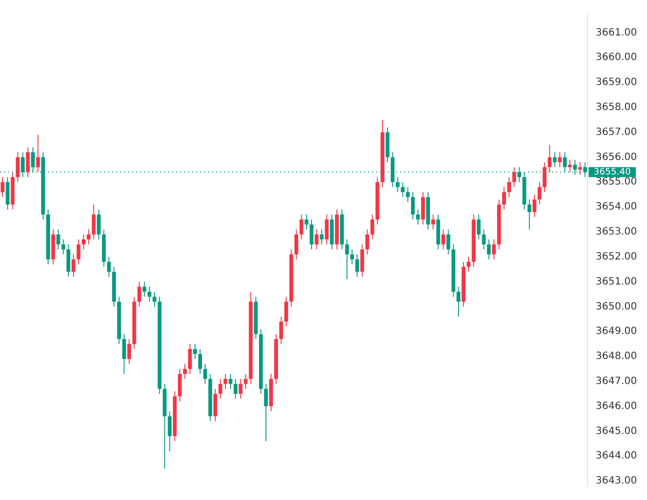 The image size is (647, 500). Describe the element at coordinates (617, 456) in the screenshot. I see `y-tick-label: 3644.00` at that location.